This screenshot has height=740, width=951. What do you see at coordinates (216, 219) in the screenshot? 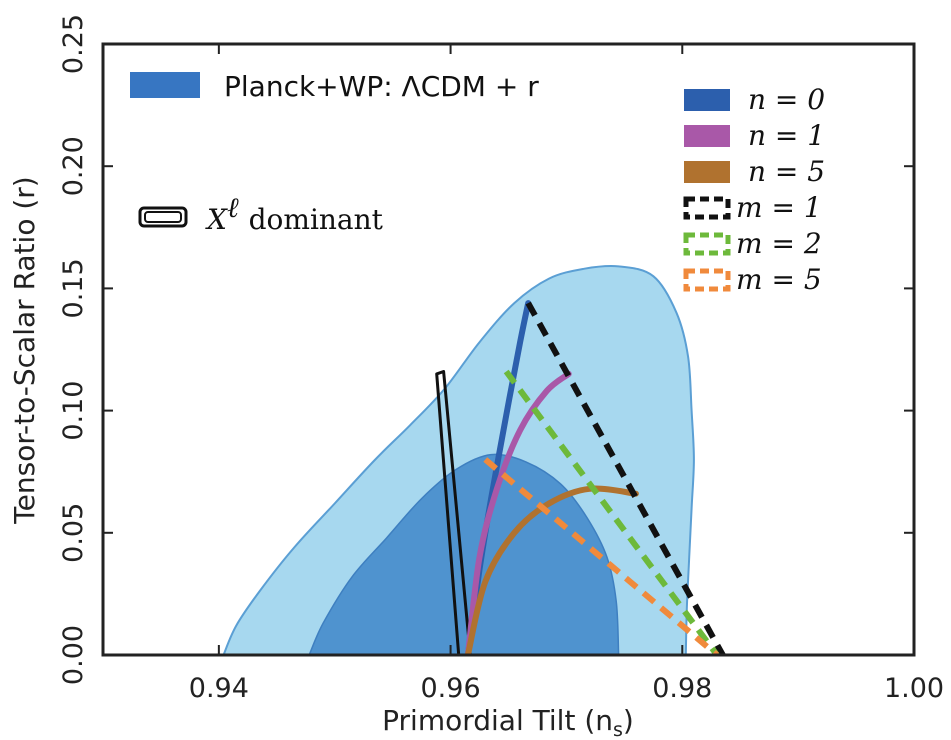
I see `legend-xell-symbol: X` at bounding box center [216, 219].